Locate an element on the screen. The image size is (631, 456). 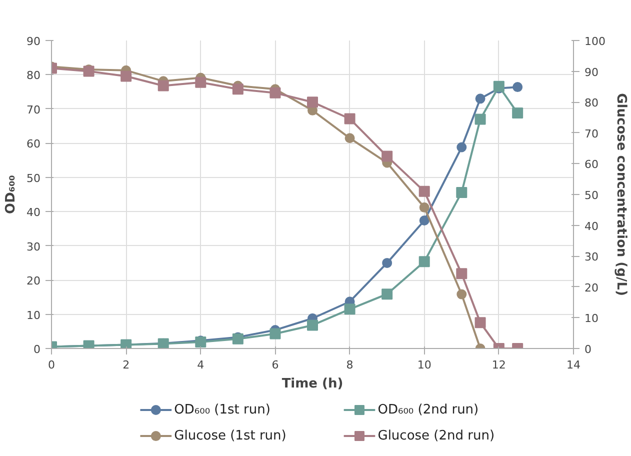
y2-tick-label: 50 is located at coordinates (591, 195).